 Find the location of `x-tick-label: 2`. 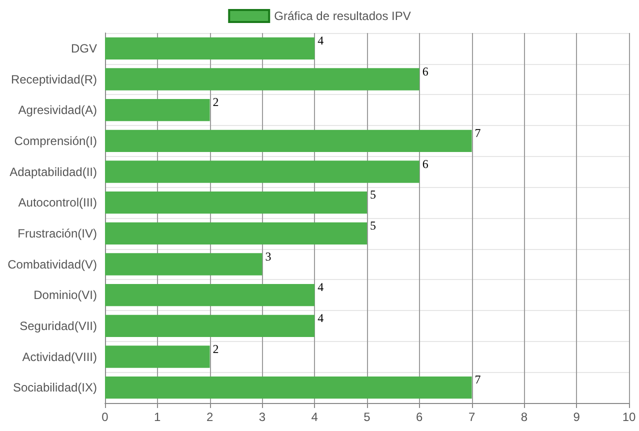

x-tick-label: 2 is located at coordinates (210, 417).